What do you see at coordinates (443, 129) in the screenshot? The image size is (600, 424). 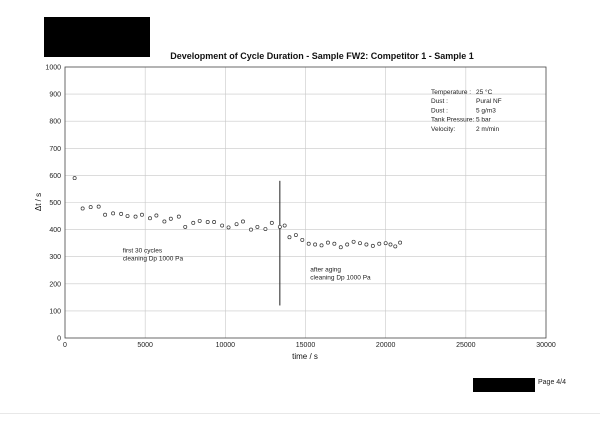 I see `info-label: Velocity:` at bounding box center [443, 129].